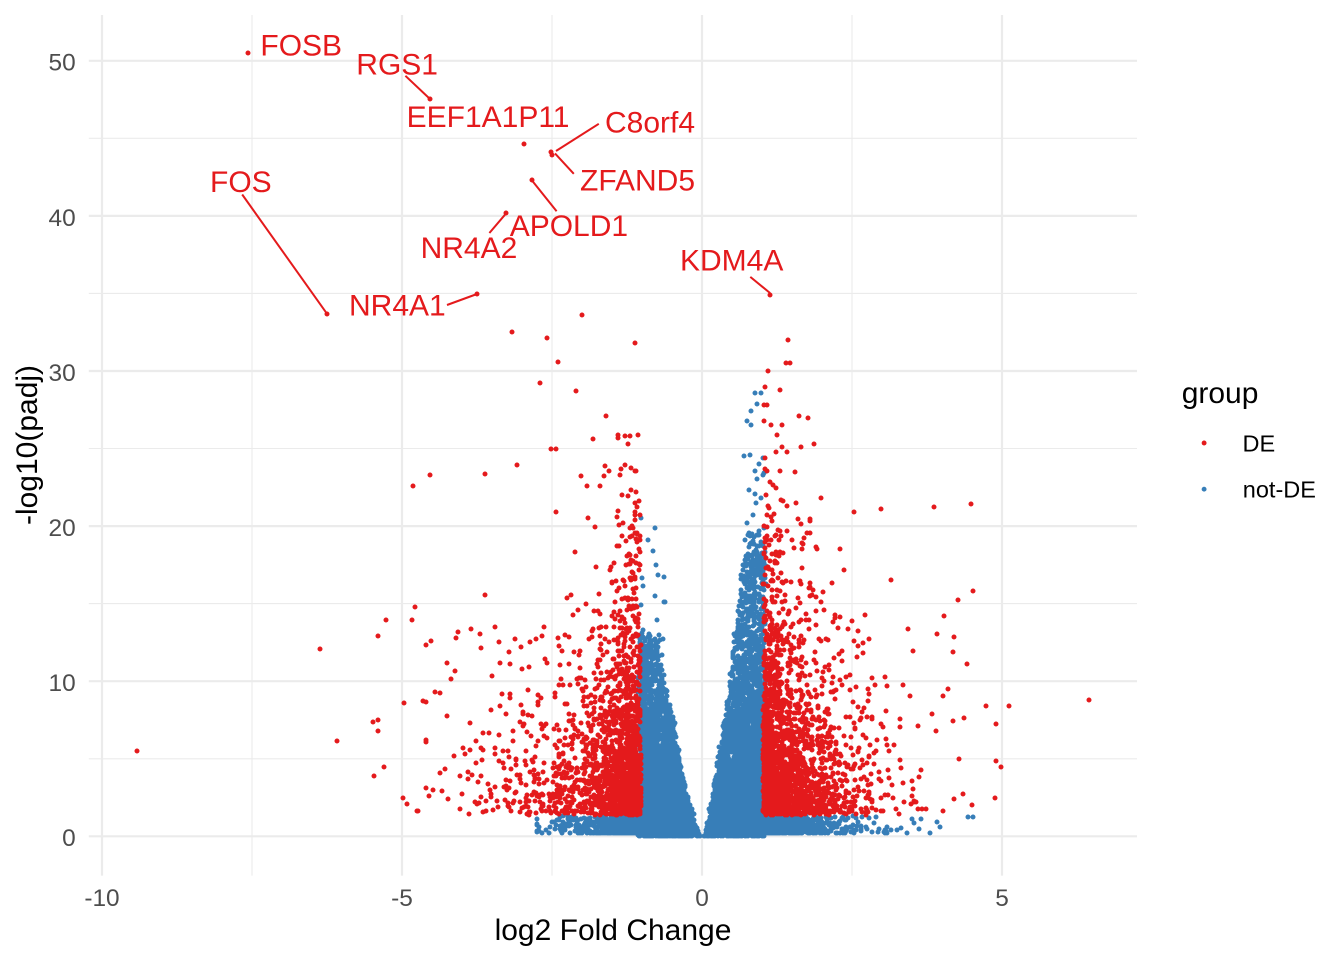 Image resolution: width=1344 pixels, height=960 pixels. What do you see at coordinates (1259, 443) in the screenshot?
I see `svg-text: DE` at bounding box center [1259, 443].